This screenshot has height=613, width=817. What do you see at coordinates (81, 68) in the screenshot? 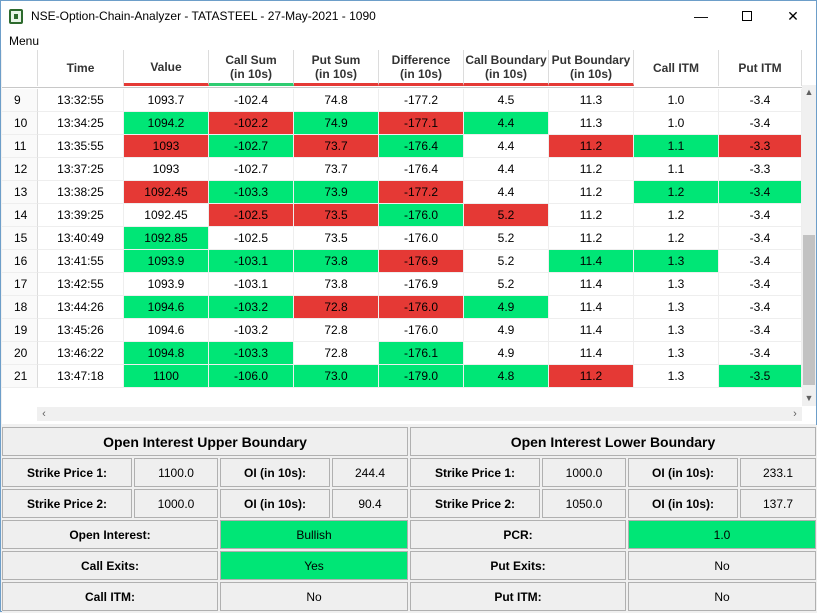
I see `column-header: Time` at bounding box center [81, 68].